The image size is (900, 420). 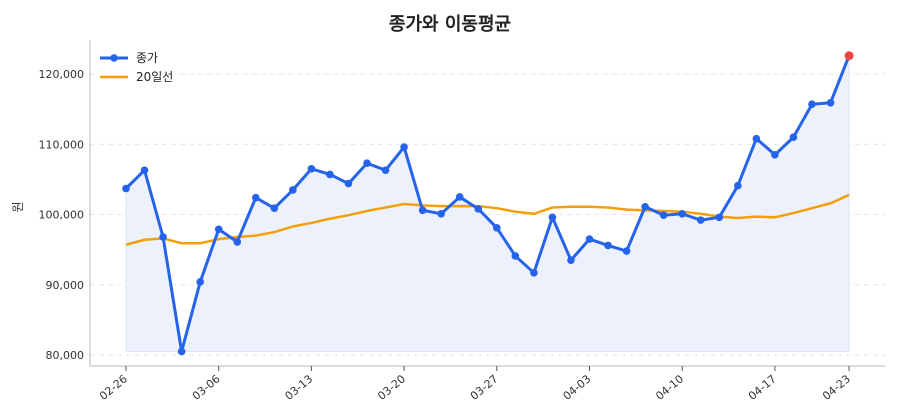 I want to click on x-tick-label: 03-20, so click(x=391, y=387).